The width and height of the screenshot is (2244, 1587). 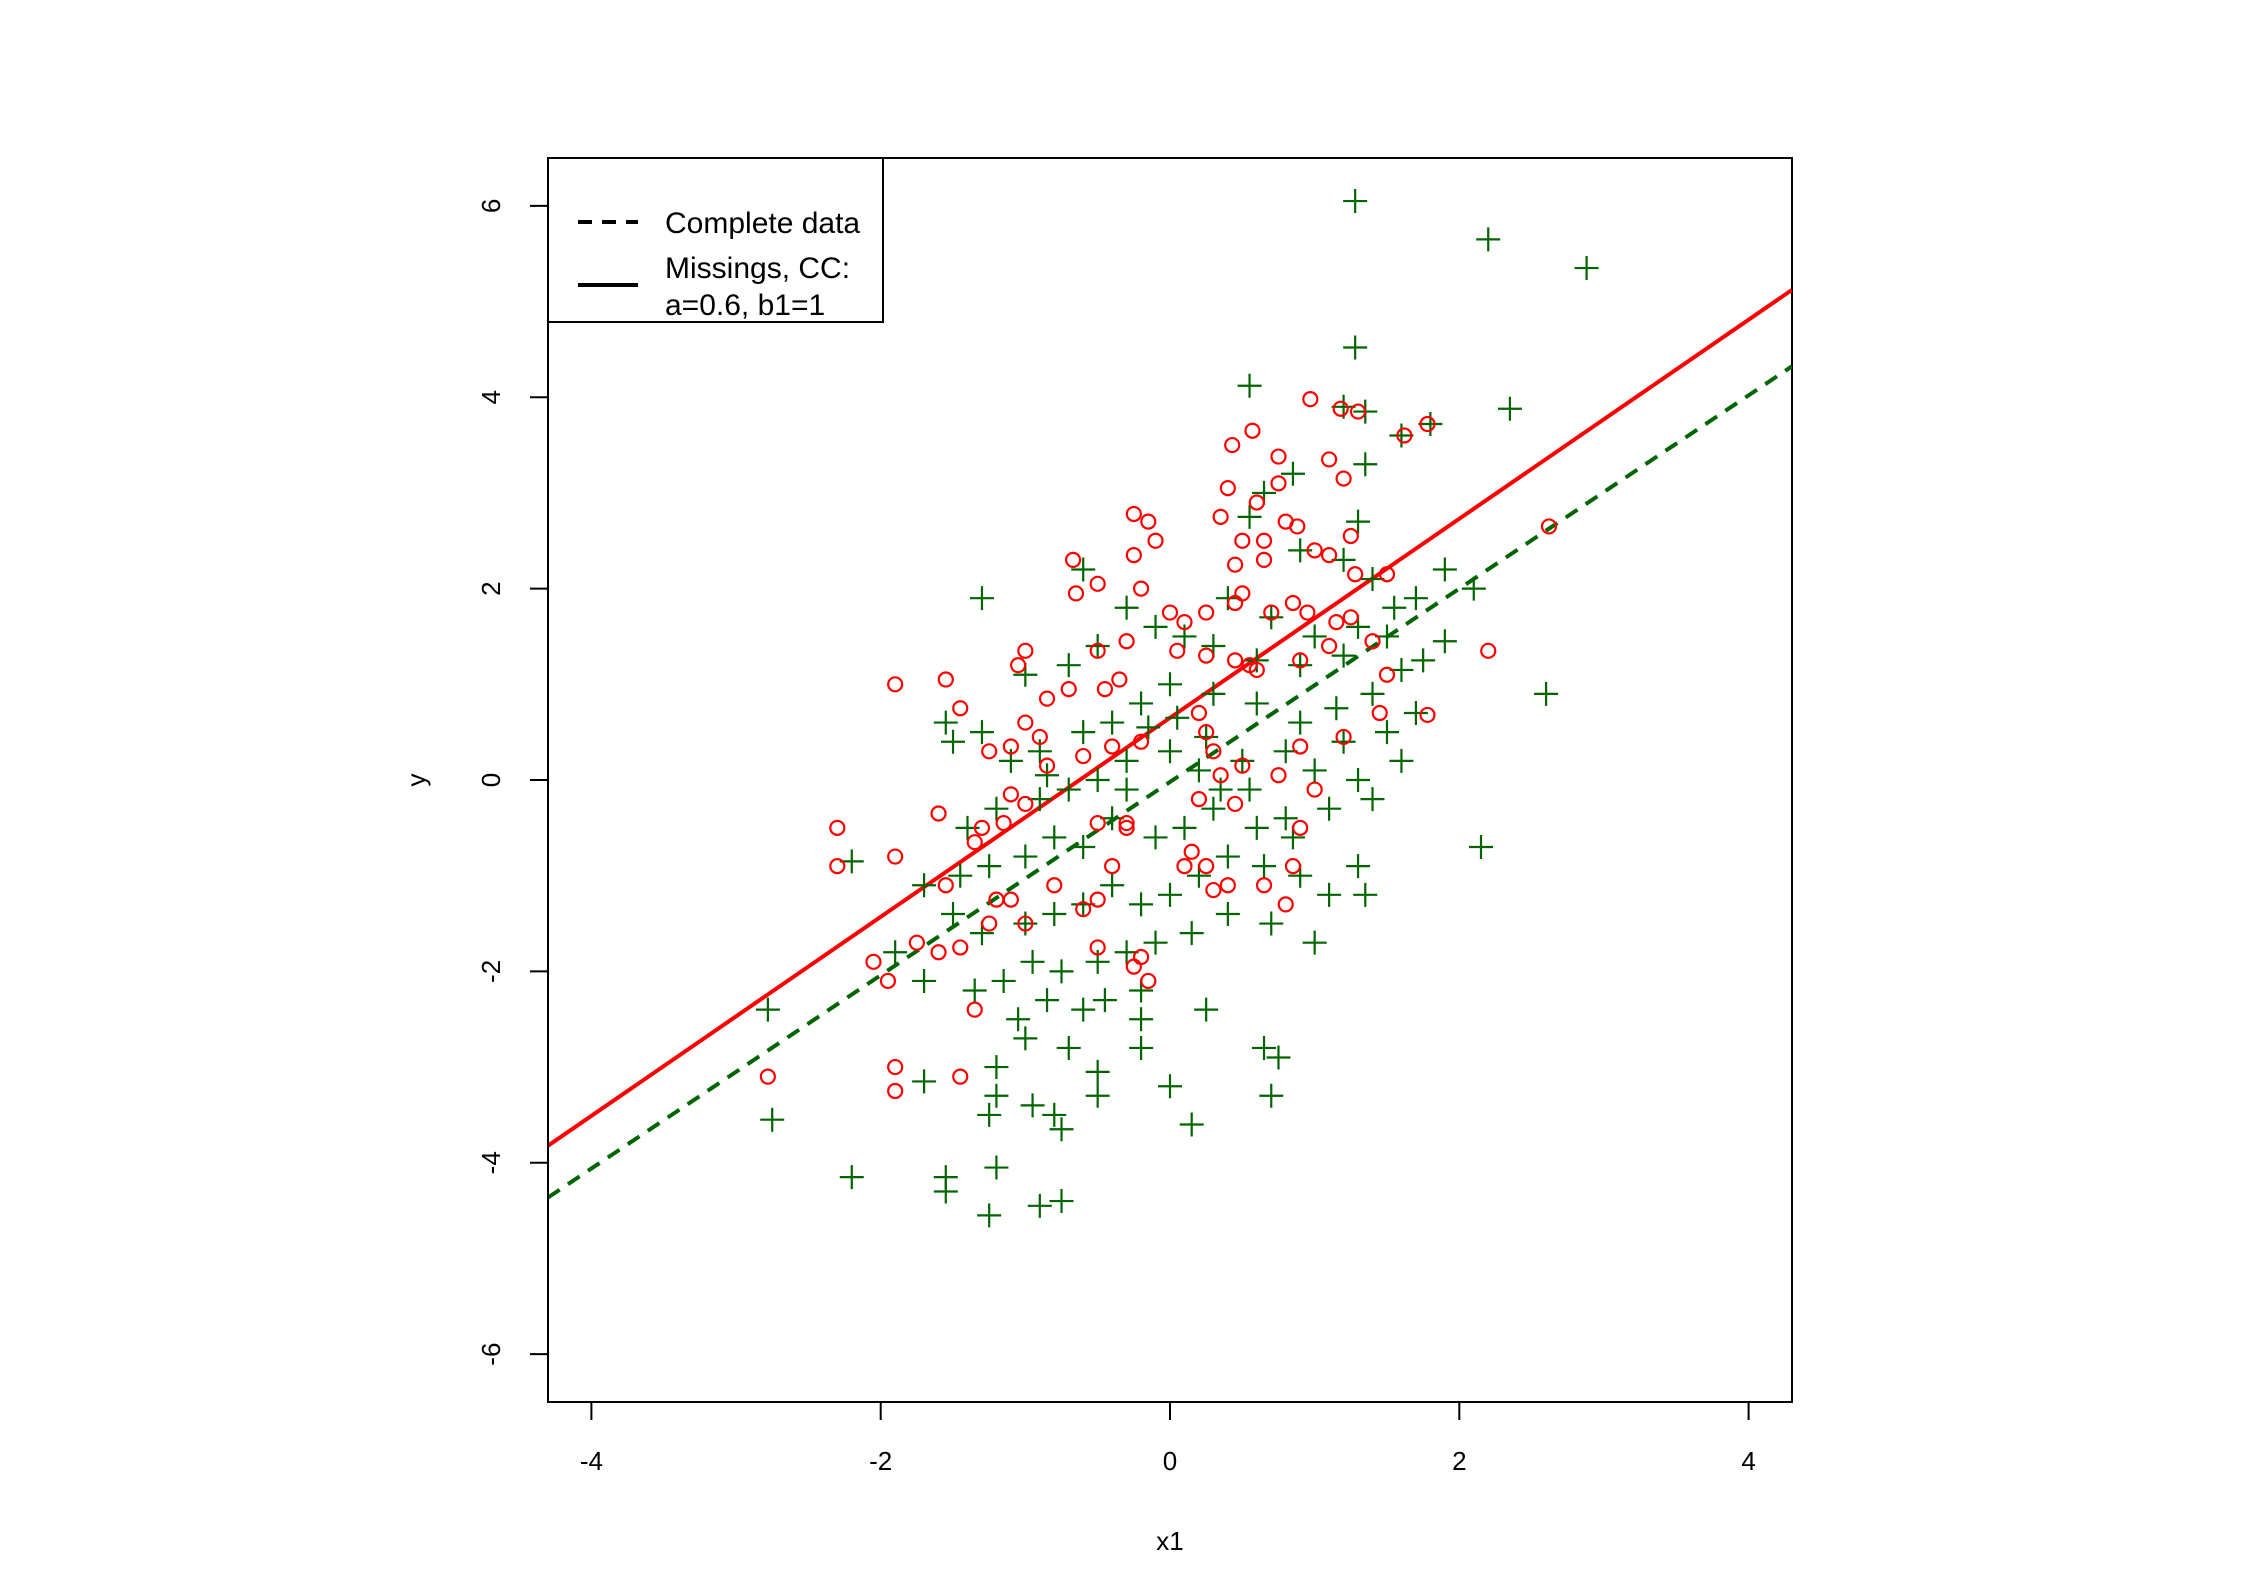 I want to click on y-tick-label: 0, so click(x=491, y=780).